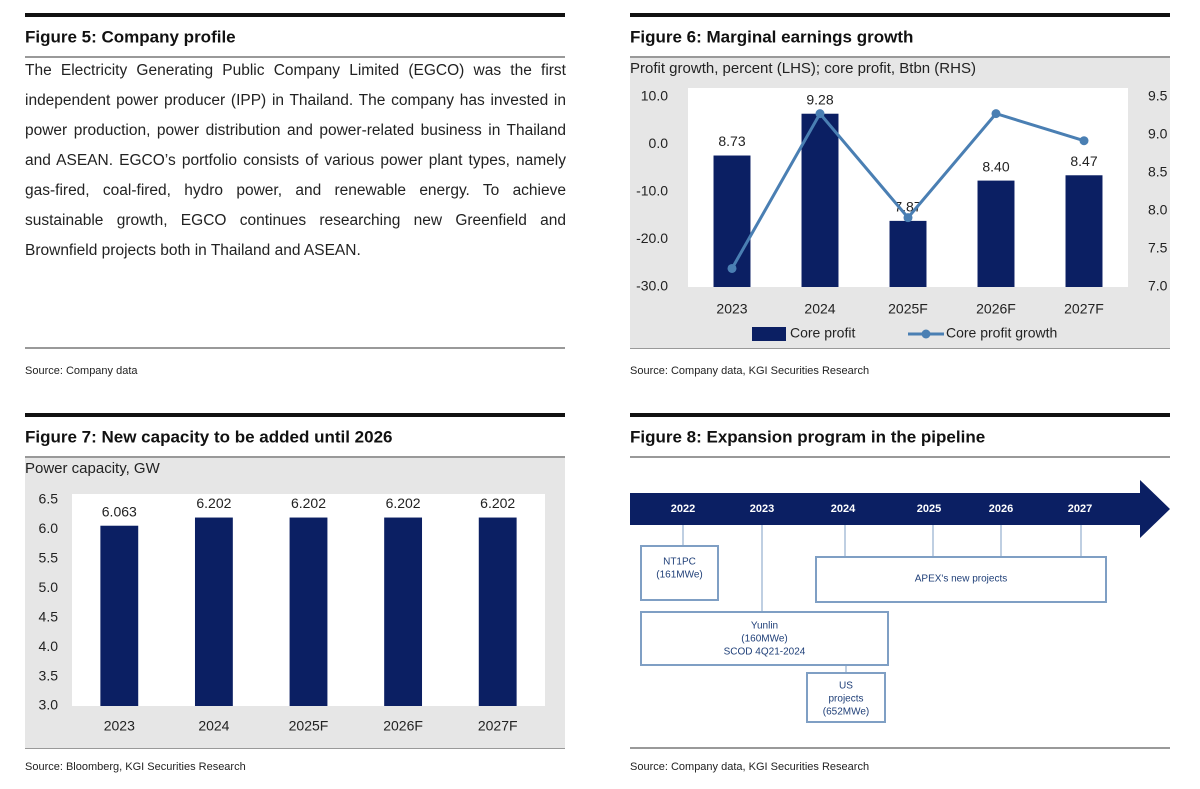 This screenshot has width=1200, height=789. Describe the element at coordinates (961, 579) in the screenshot. I see `box-label: APEX's new projects` at that location.